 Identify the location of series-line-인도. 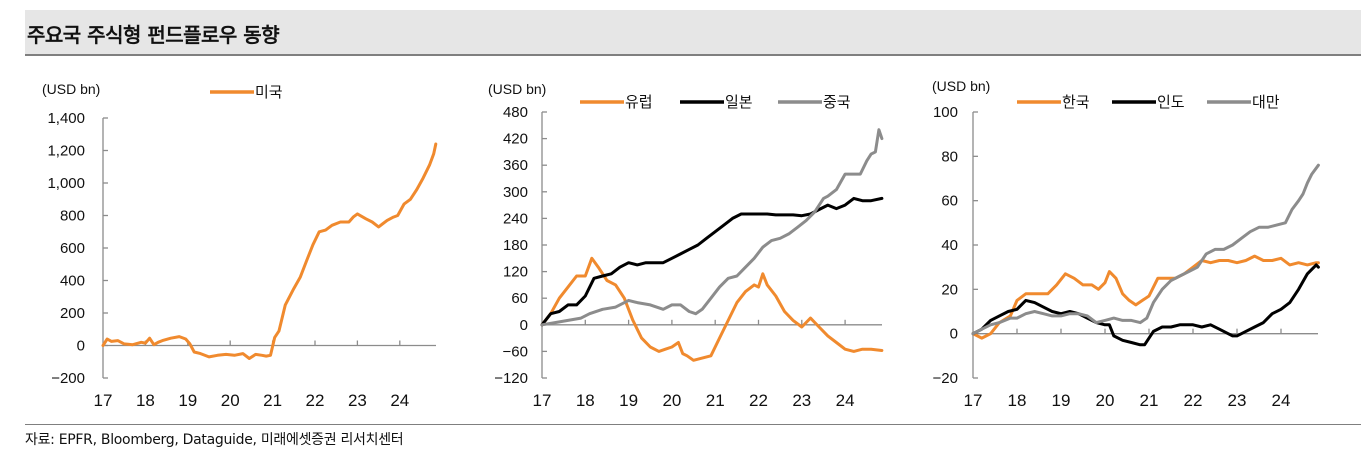
(1145, 305).